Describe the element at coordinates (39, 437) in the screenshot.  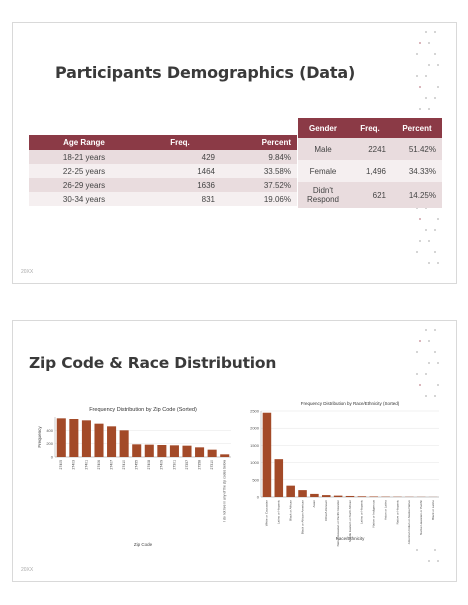
I see `y-axis-label: Frequency` at that location.